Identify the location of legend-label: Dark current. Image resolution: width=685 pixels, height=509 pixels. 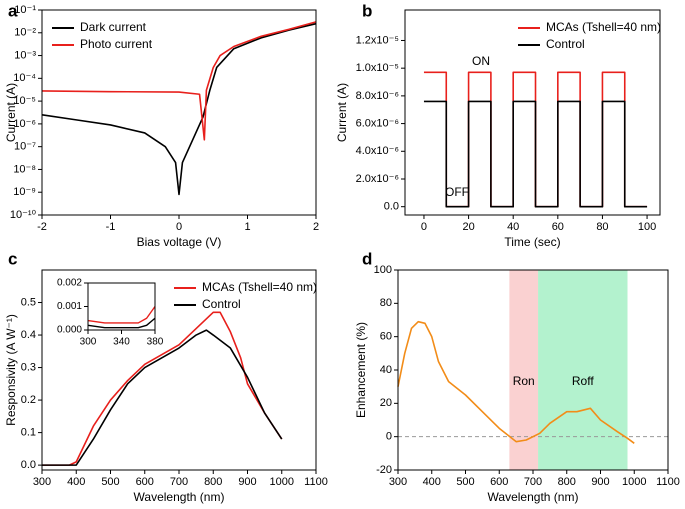
(113, 27).